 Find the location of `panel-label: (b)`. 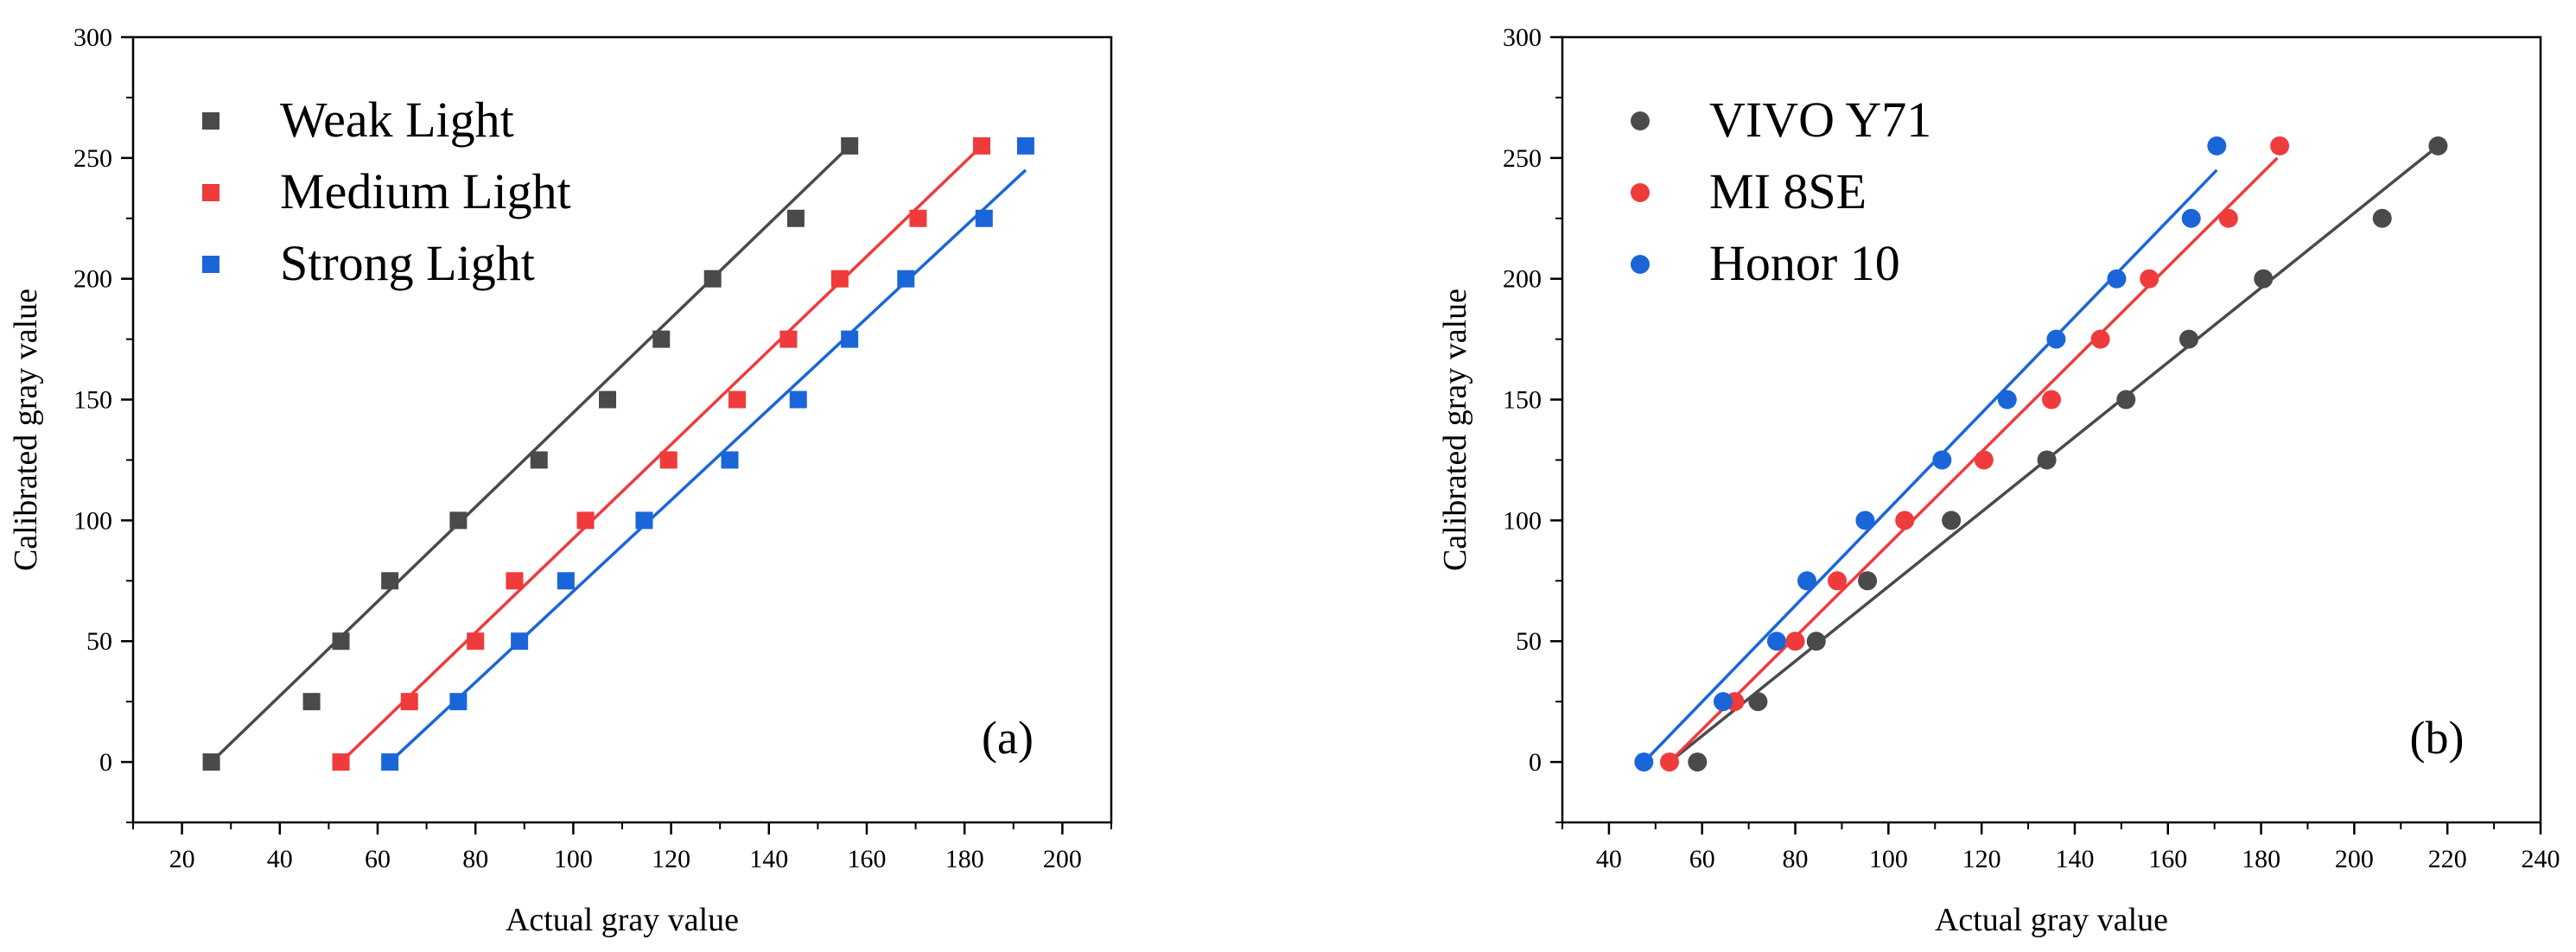

panel-label: (b) is located at coordinates (2438, 738).